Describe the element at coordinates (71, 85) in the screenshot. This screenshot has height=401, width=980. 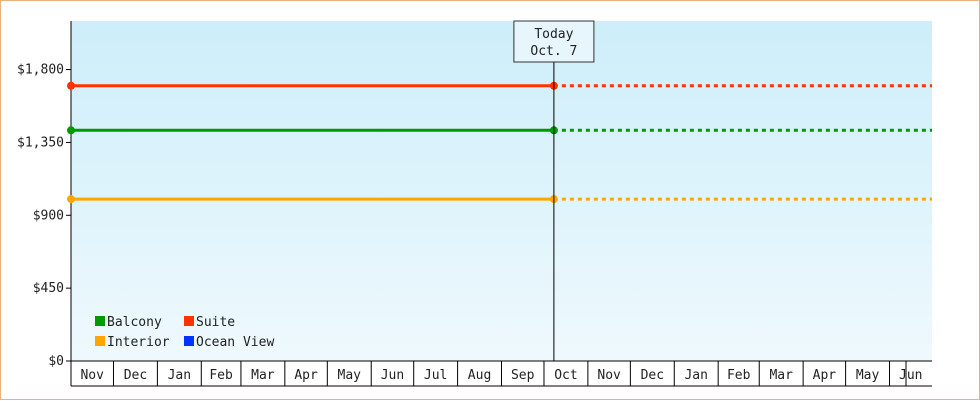
I see `suite-start-point` at that location.